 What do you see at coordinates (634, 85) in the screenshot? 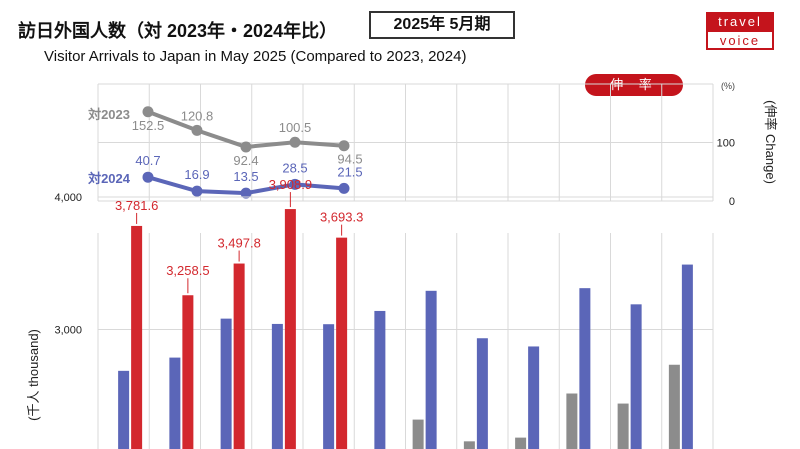
I see `change-rate-badge: 伸 率` at bounding box center [634, 85].